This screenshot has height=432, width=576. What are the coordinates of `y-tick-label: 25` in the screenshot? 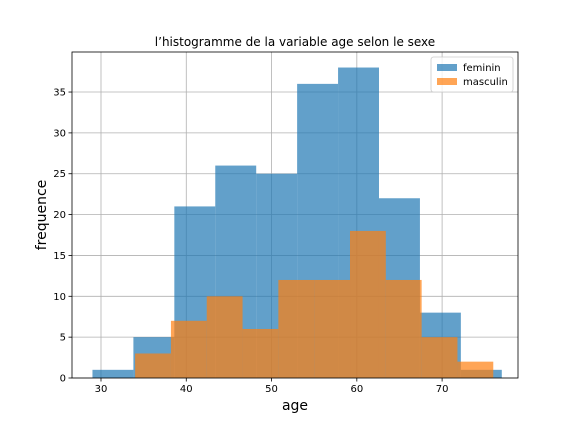 It's located at (59, 174).